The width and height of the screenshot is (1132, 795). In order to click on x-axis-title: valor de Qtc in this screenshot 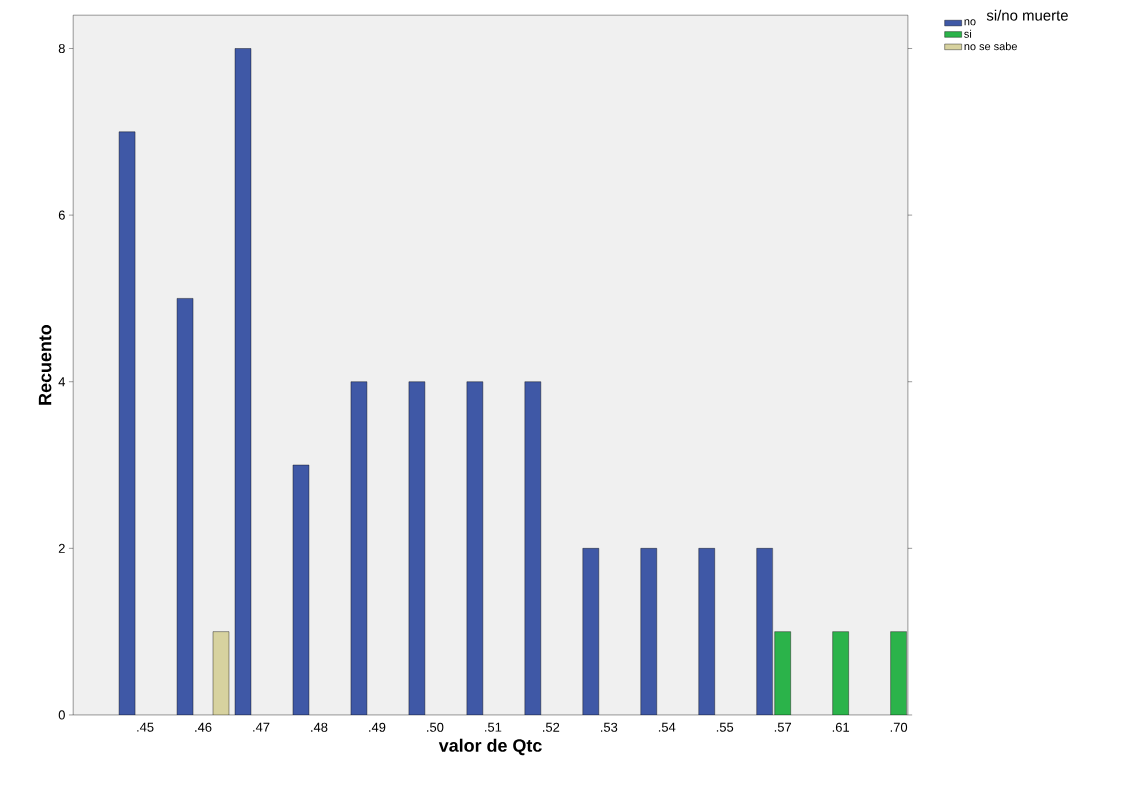, I will do `click(490, 747)`.